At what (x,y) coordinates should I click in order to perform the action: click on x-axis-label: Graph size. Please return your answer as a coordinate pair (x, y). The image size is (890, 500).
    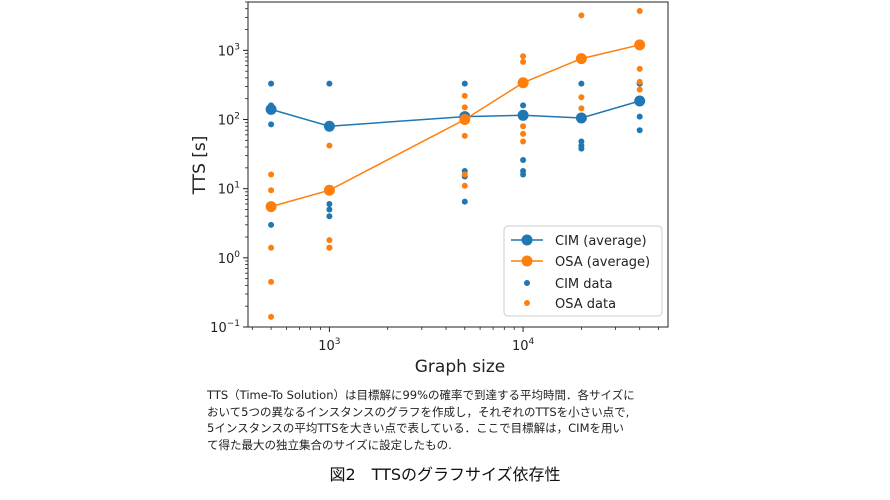
    Looking at the image, I should click on (460, 367).